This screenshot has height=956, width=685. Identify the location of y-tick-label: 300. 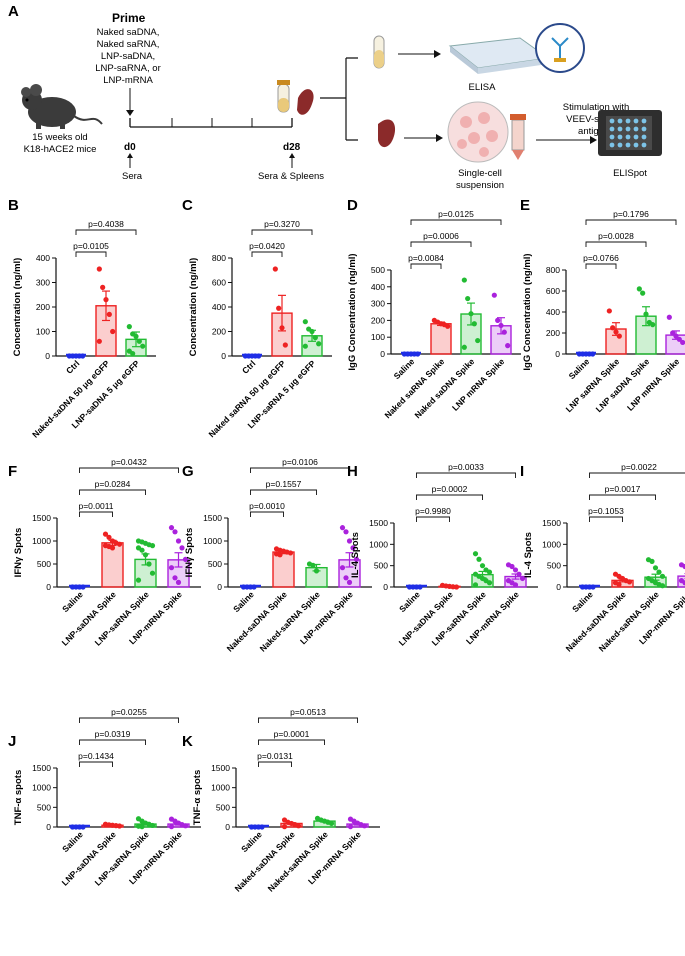
(378, 304).